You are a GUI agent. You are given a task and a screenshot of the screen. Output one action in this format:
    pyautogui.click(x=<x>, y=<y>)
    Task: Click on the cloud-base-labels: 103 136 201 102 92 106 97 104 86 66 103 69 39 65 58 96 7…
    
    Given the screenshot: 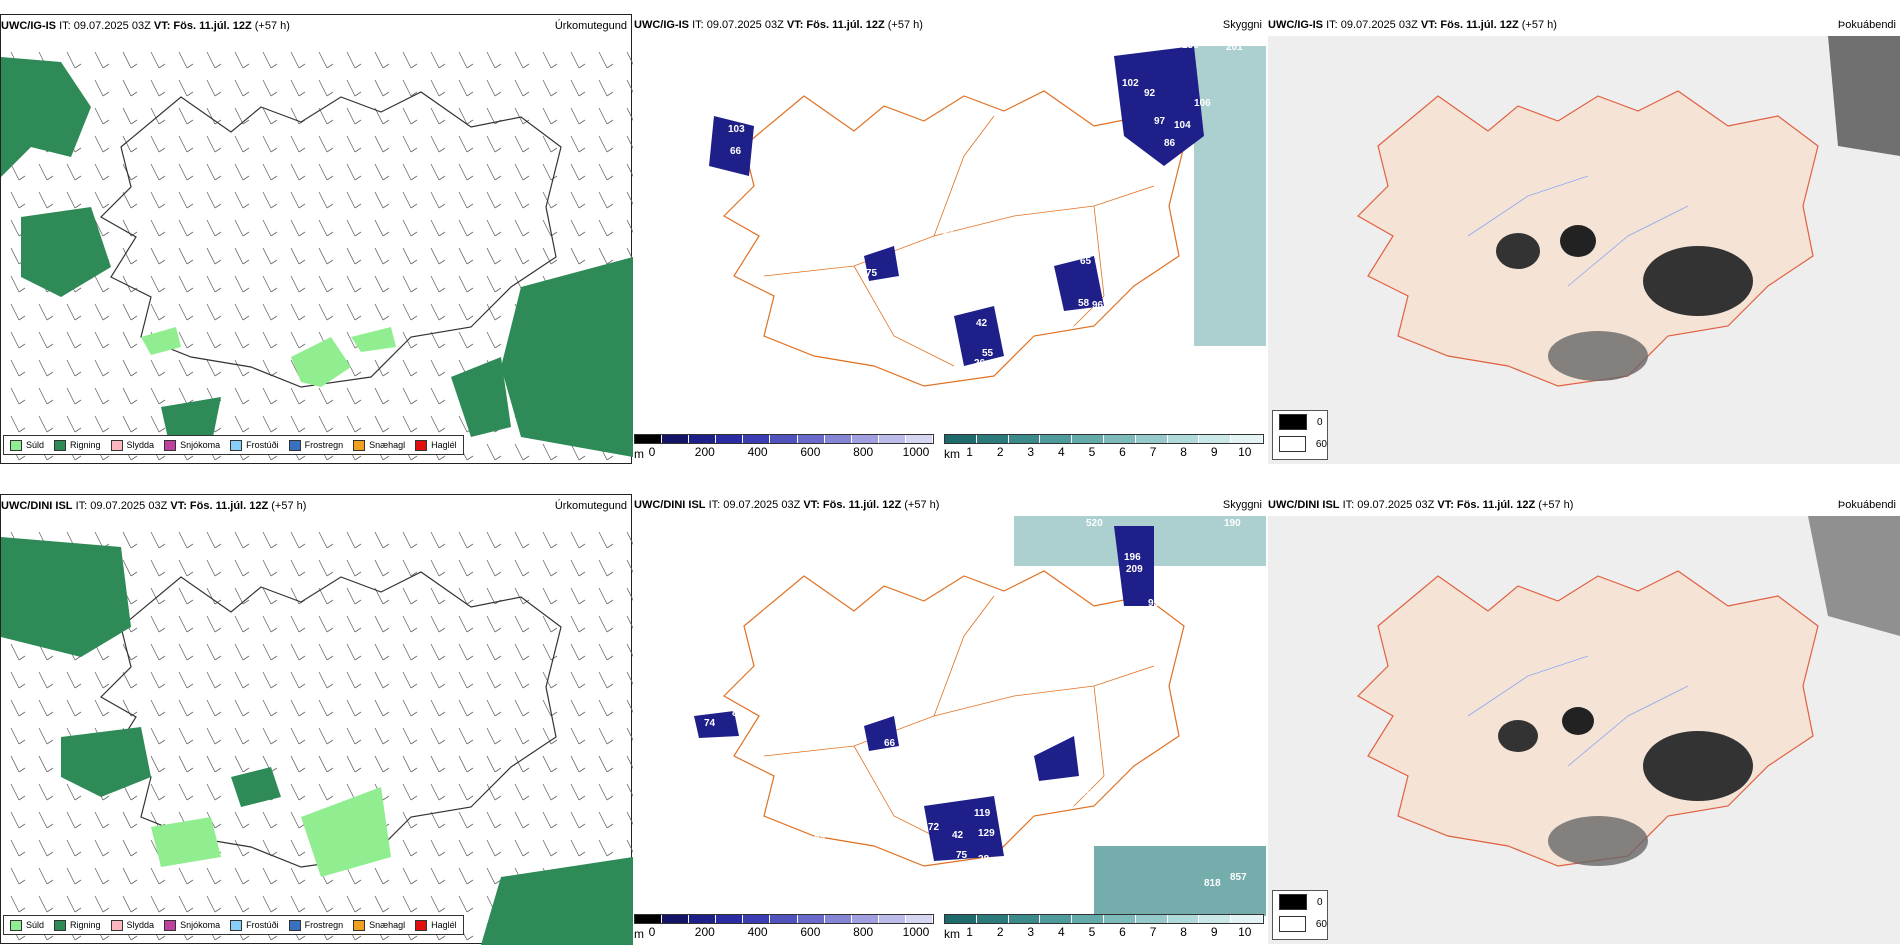 What is the action you would take?
    pyautogui.click(x=985, y=204)
    